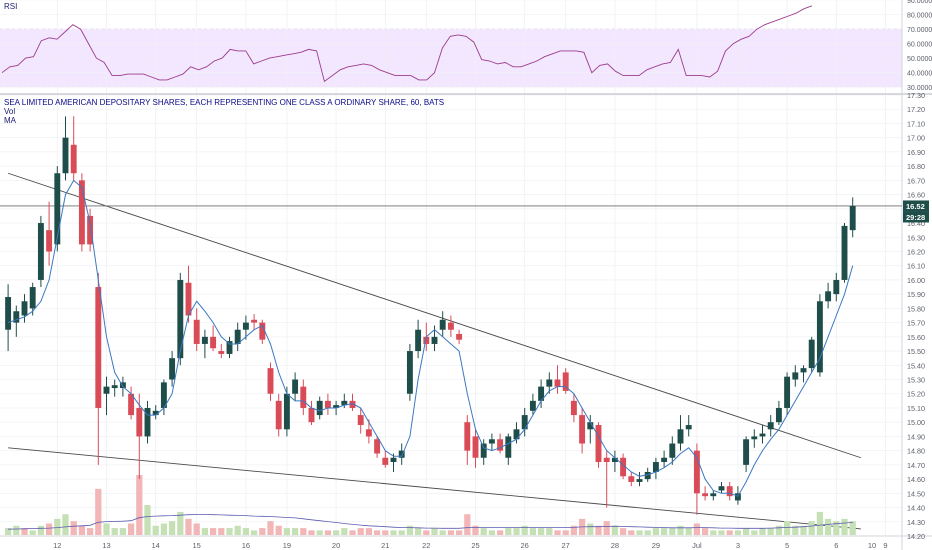 The height and width of the screenshot is (550, 932). I want to click on price-tick-label: 15.50, so click(916, 351).